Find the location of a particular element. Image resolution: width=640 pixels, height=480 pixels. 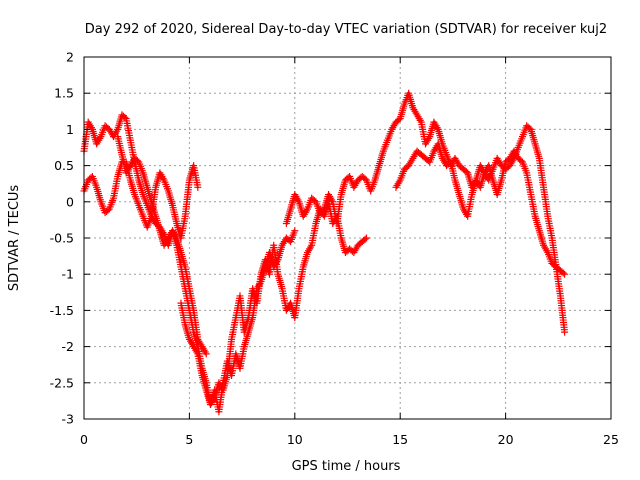

x-tick-label: 15 is located at coordinates (400, 439).